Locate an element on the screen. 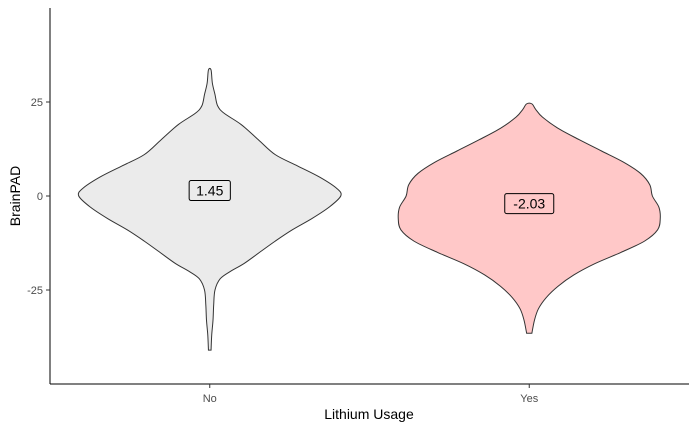 The width and height of the screenshot is (697, 430). mean-label: 1.45 is located at coordinates (209, 191).